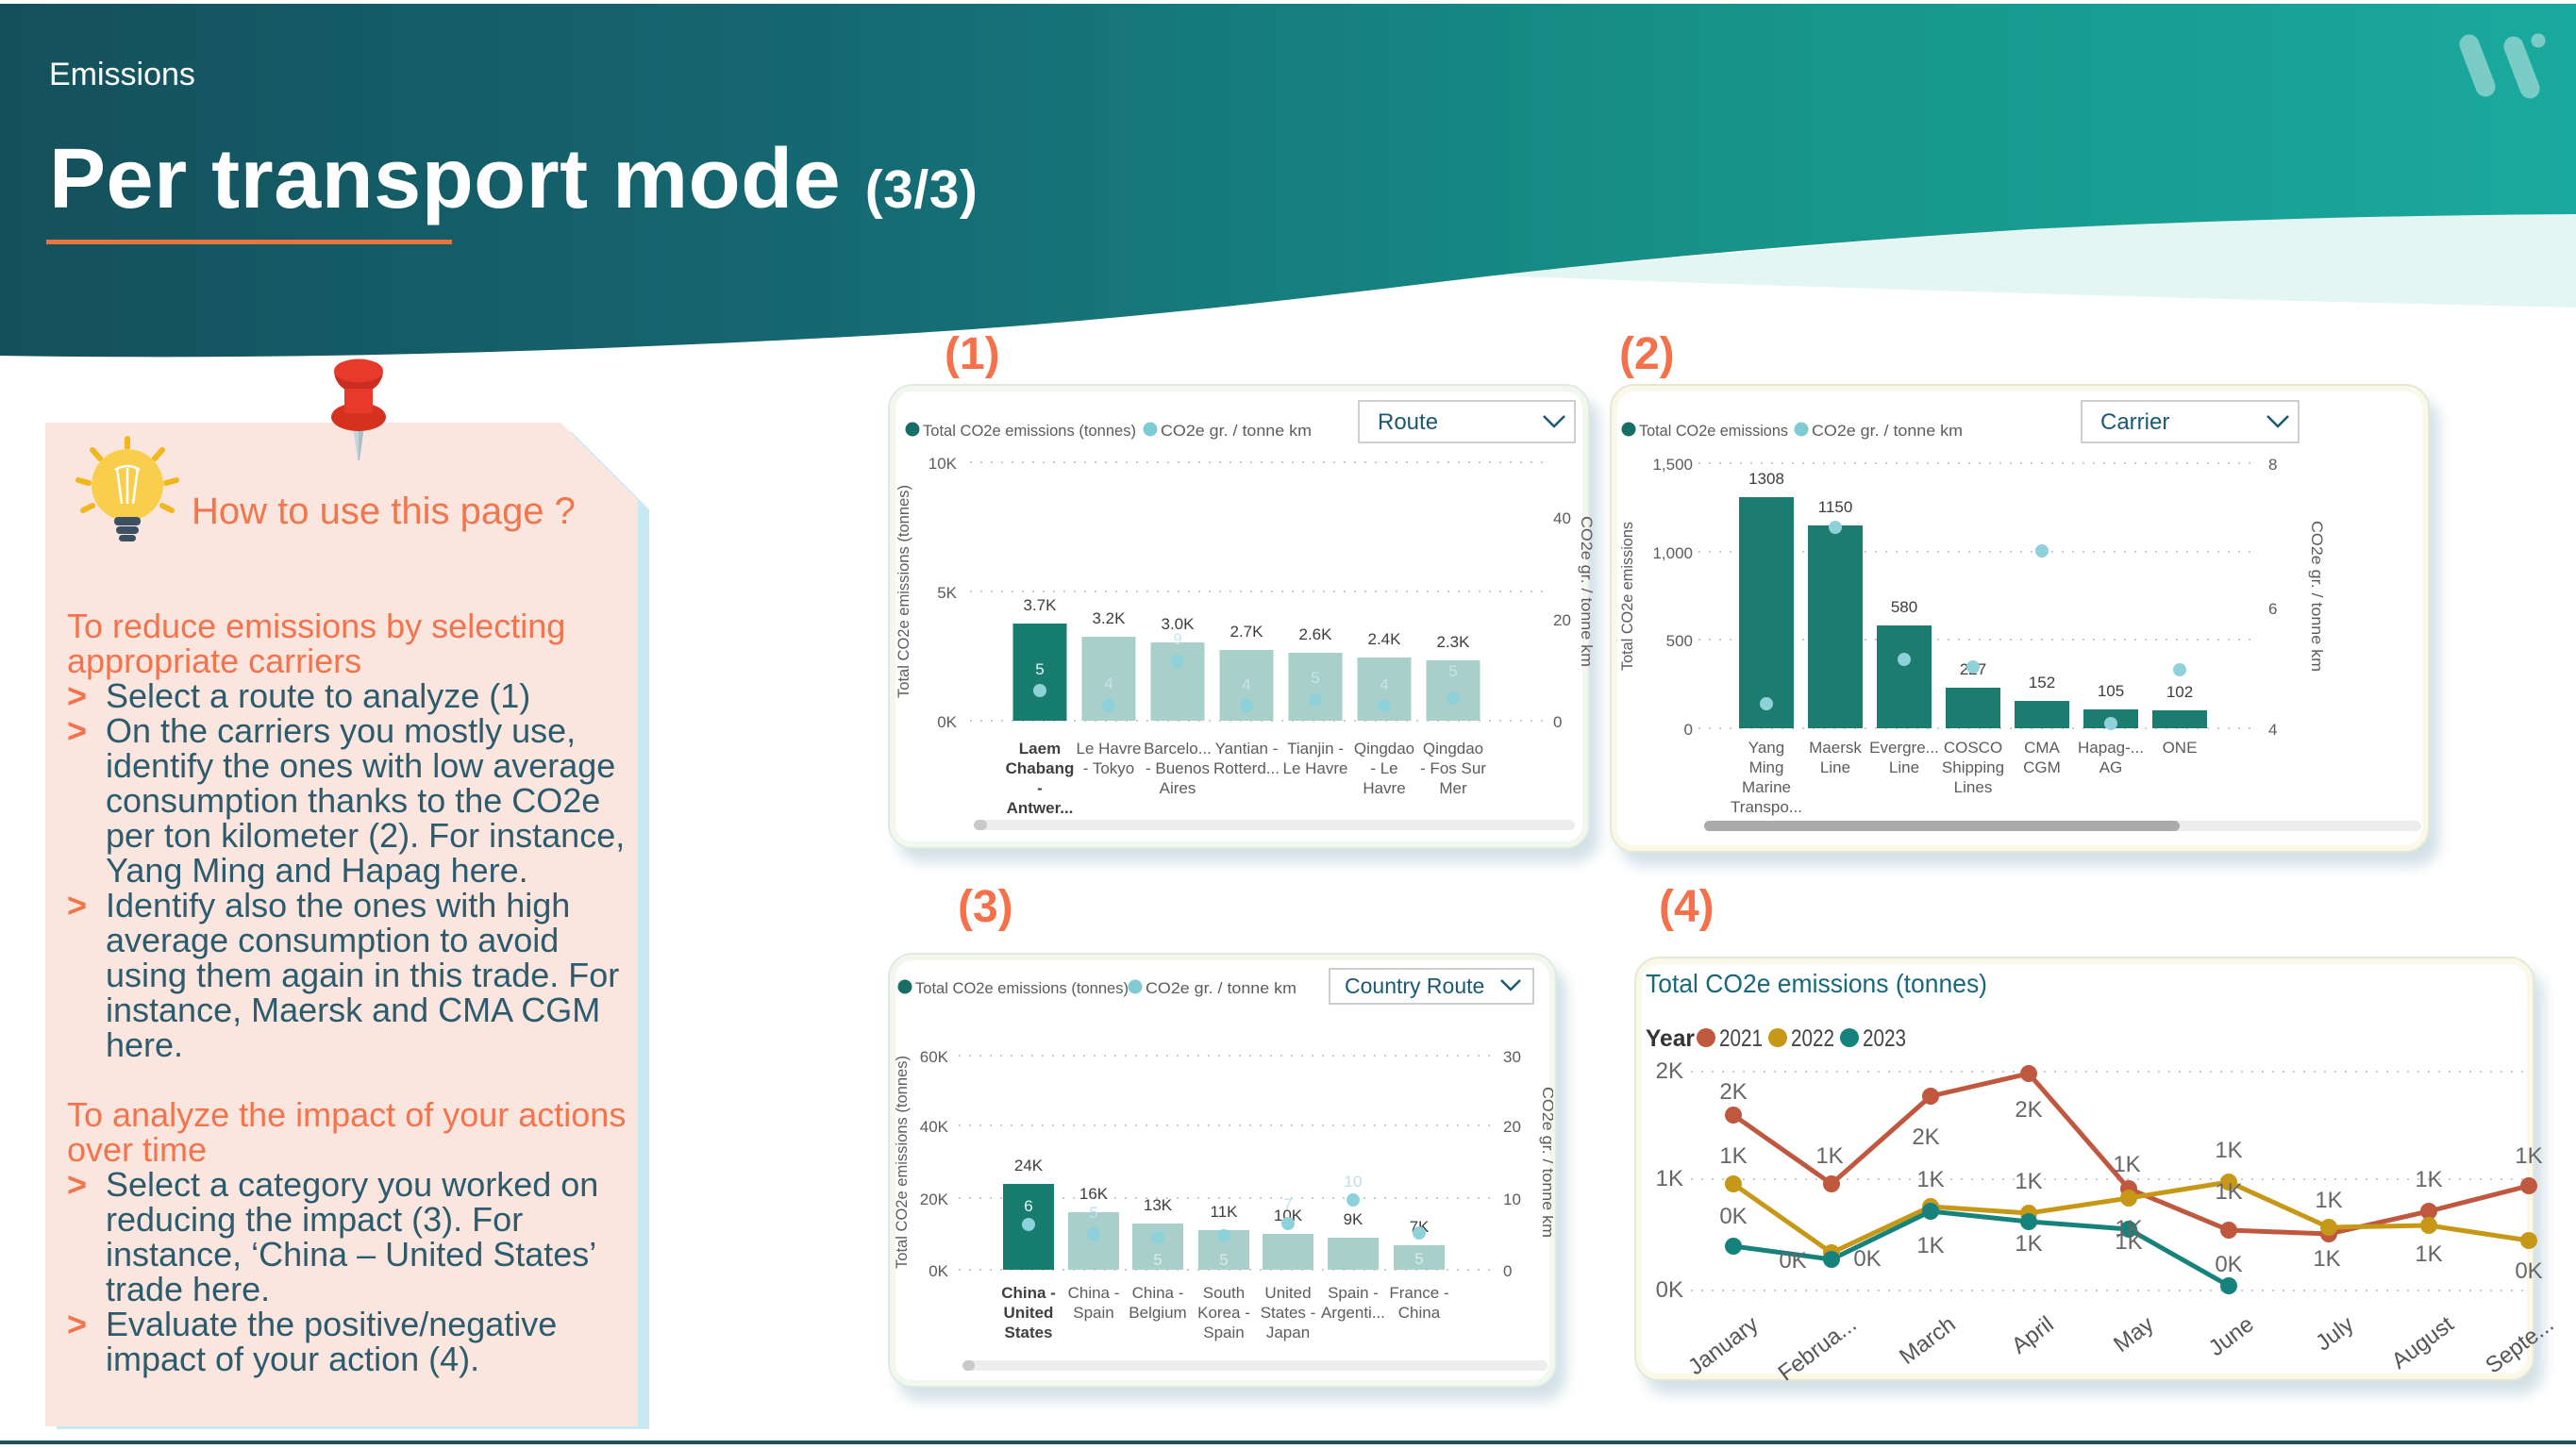 This screenshot has width=2576, height=1449. I want to click on svg-text: 20K, so click(934, 1199).